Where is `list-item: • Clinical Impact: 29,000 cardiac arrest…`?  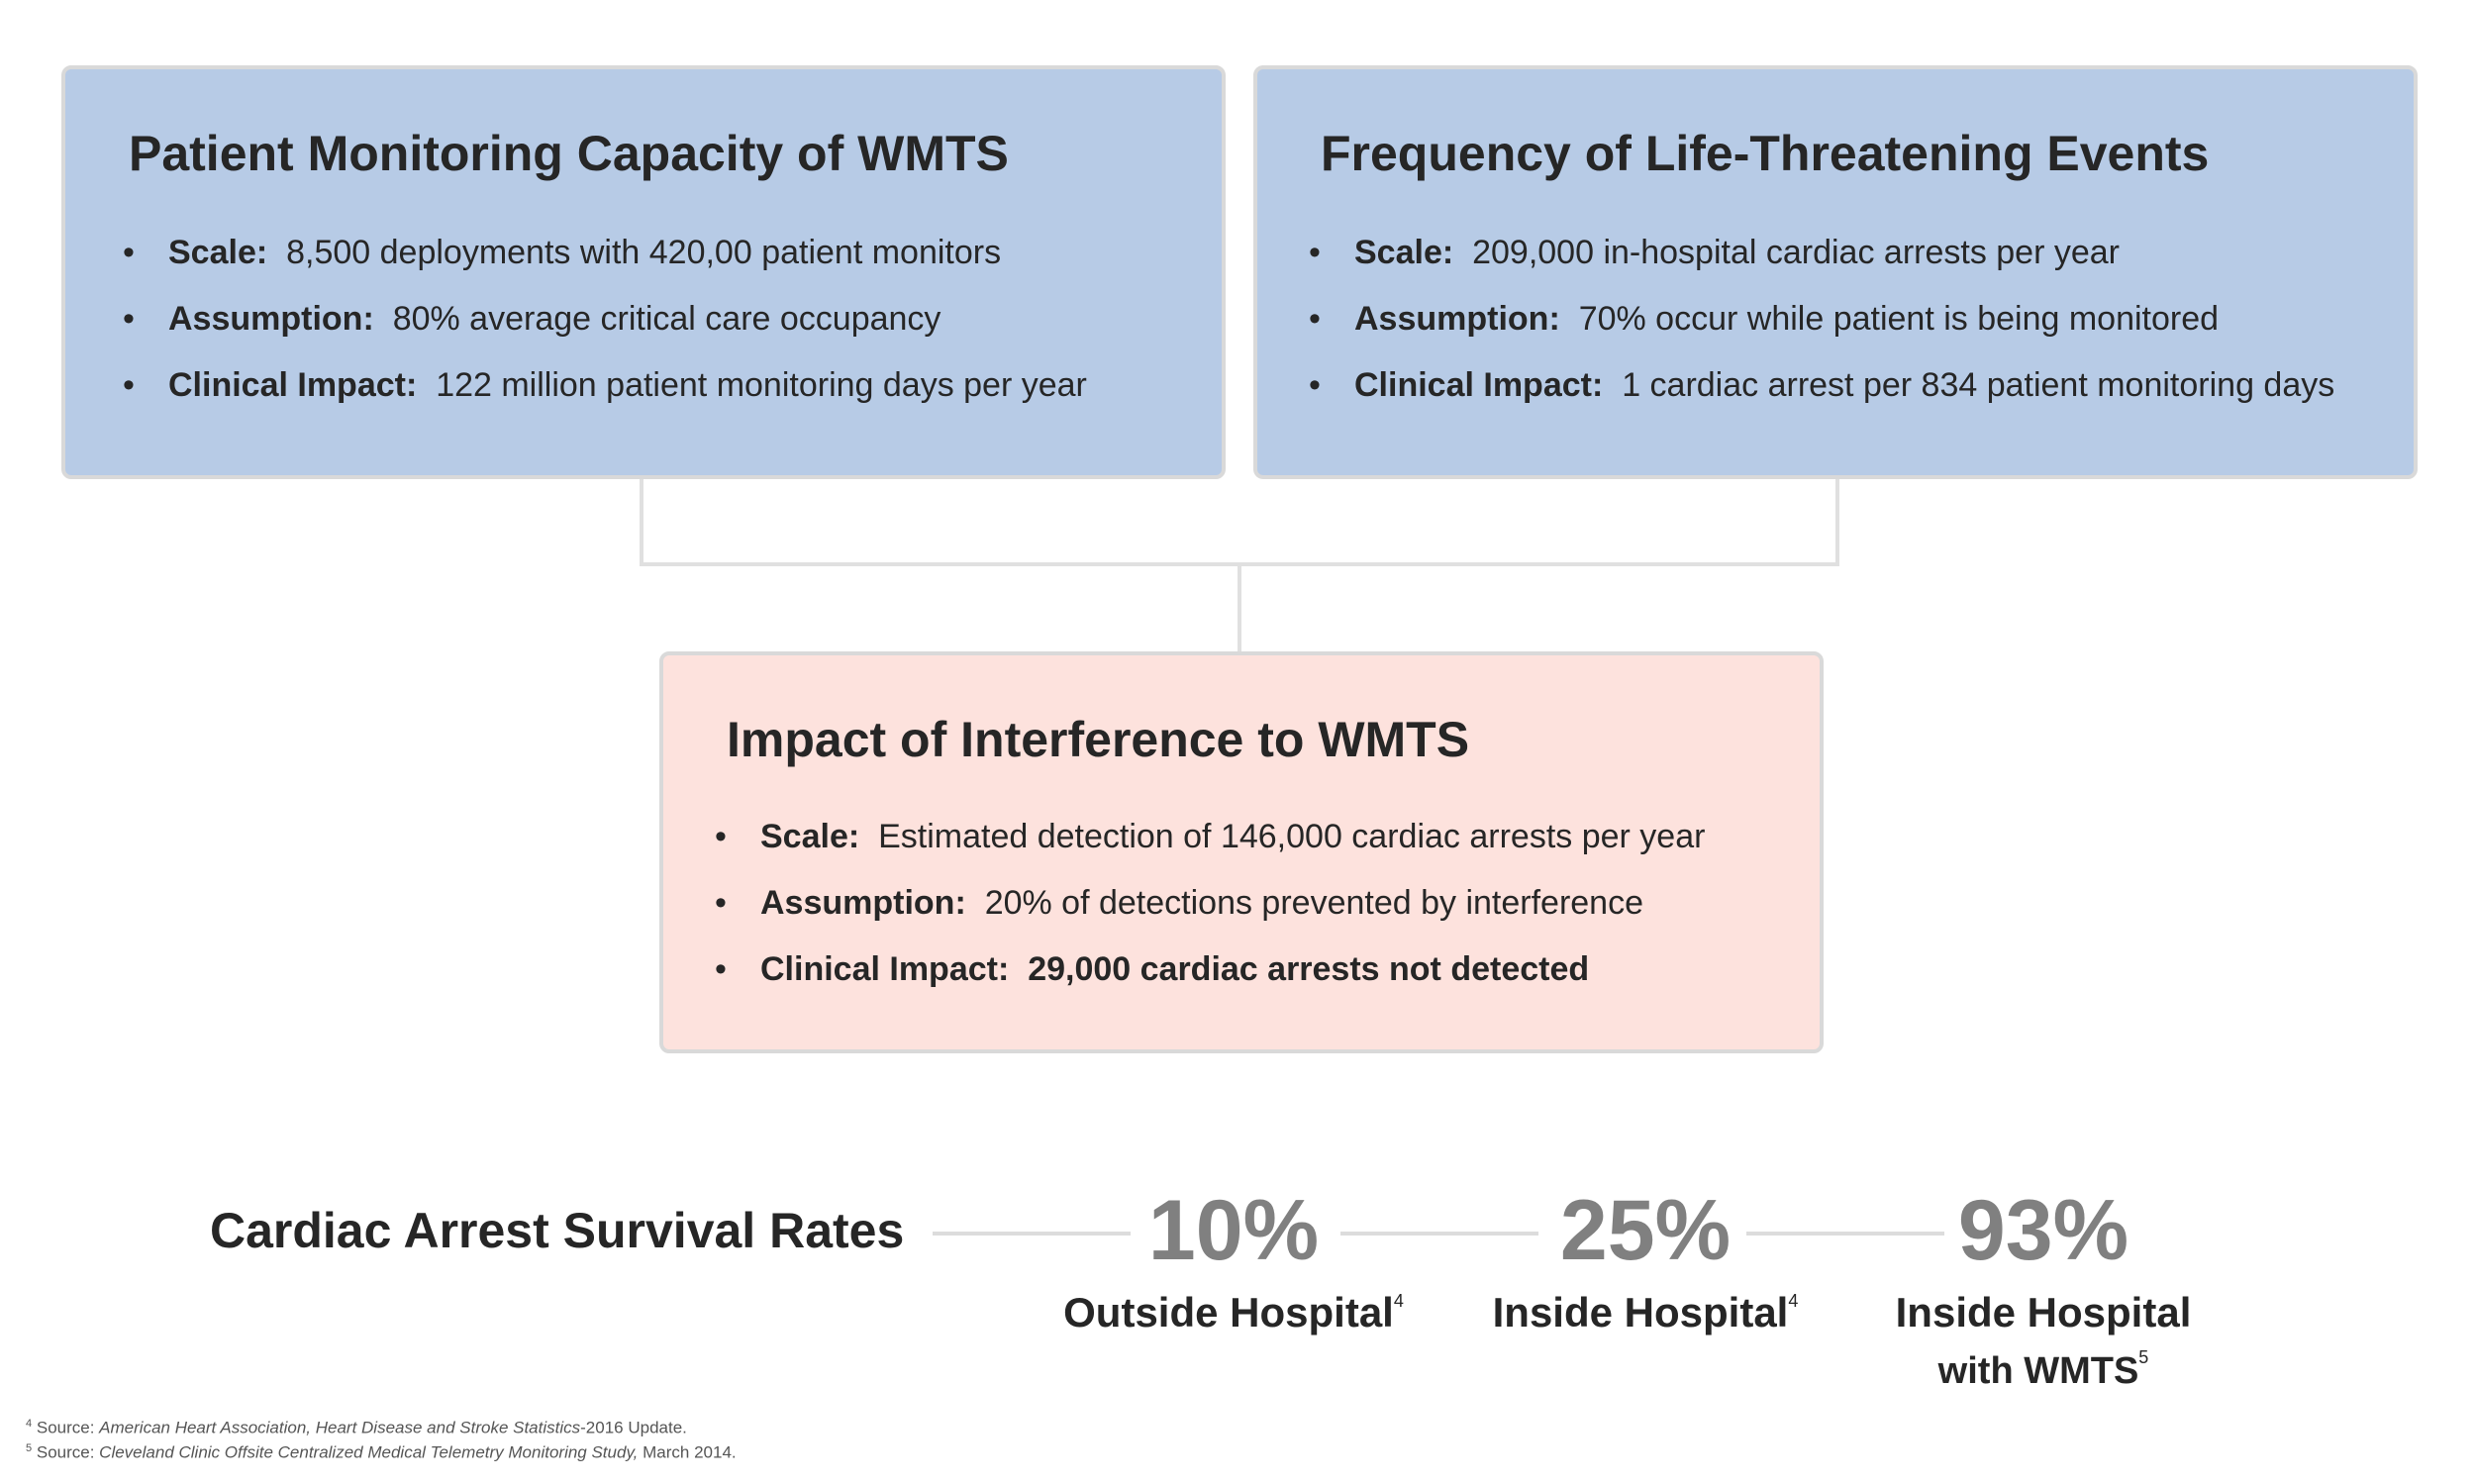
list-item: • Clinical Impact: 29,000 cardiac arrest… is located at coordinates (1210, 983).